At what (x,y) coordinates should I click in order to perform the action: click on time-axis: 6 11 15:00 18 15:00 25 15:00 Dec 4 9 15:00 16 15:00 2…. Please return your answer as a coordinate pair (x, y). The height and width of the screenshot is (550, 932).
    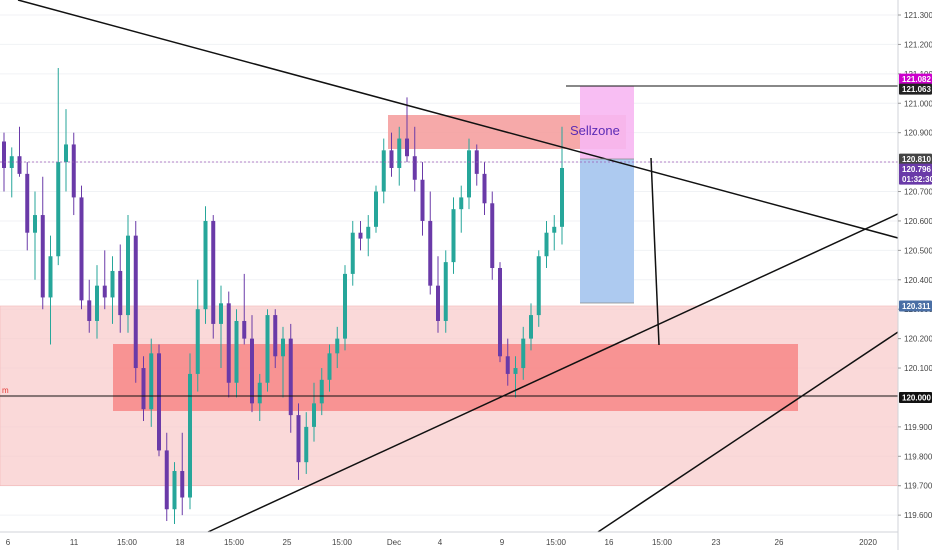
    Looking at the image, I should click on (449, 539).